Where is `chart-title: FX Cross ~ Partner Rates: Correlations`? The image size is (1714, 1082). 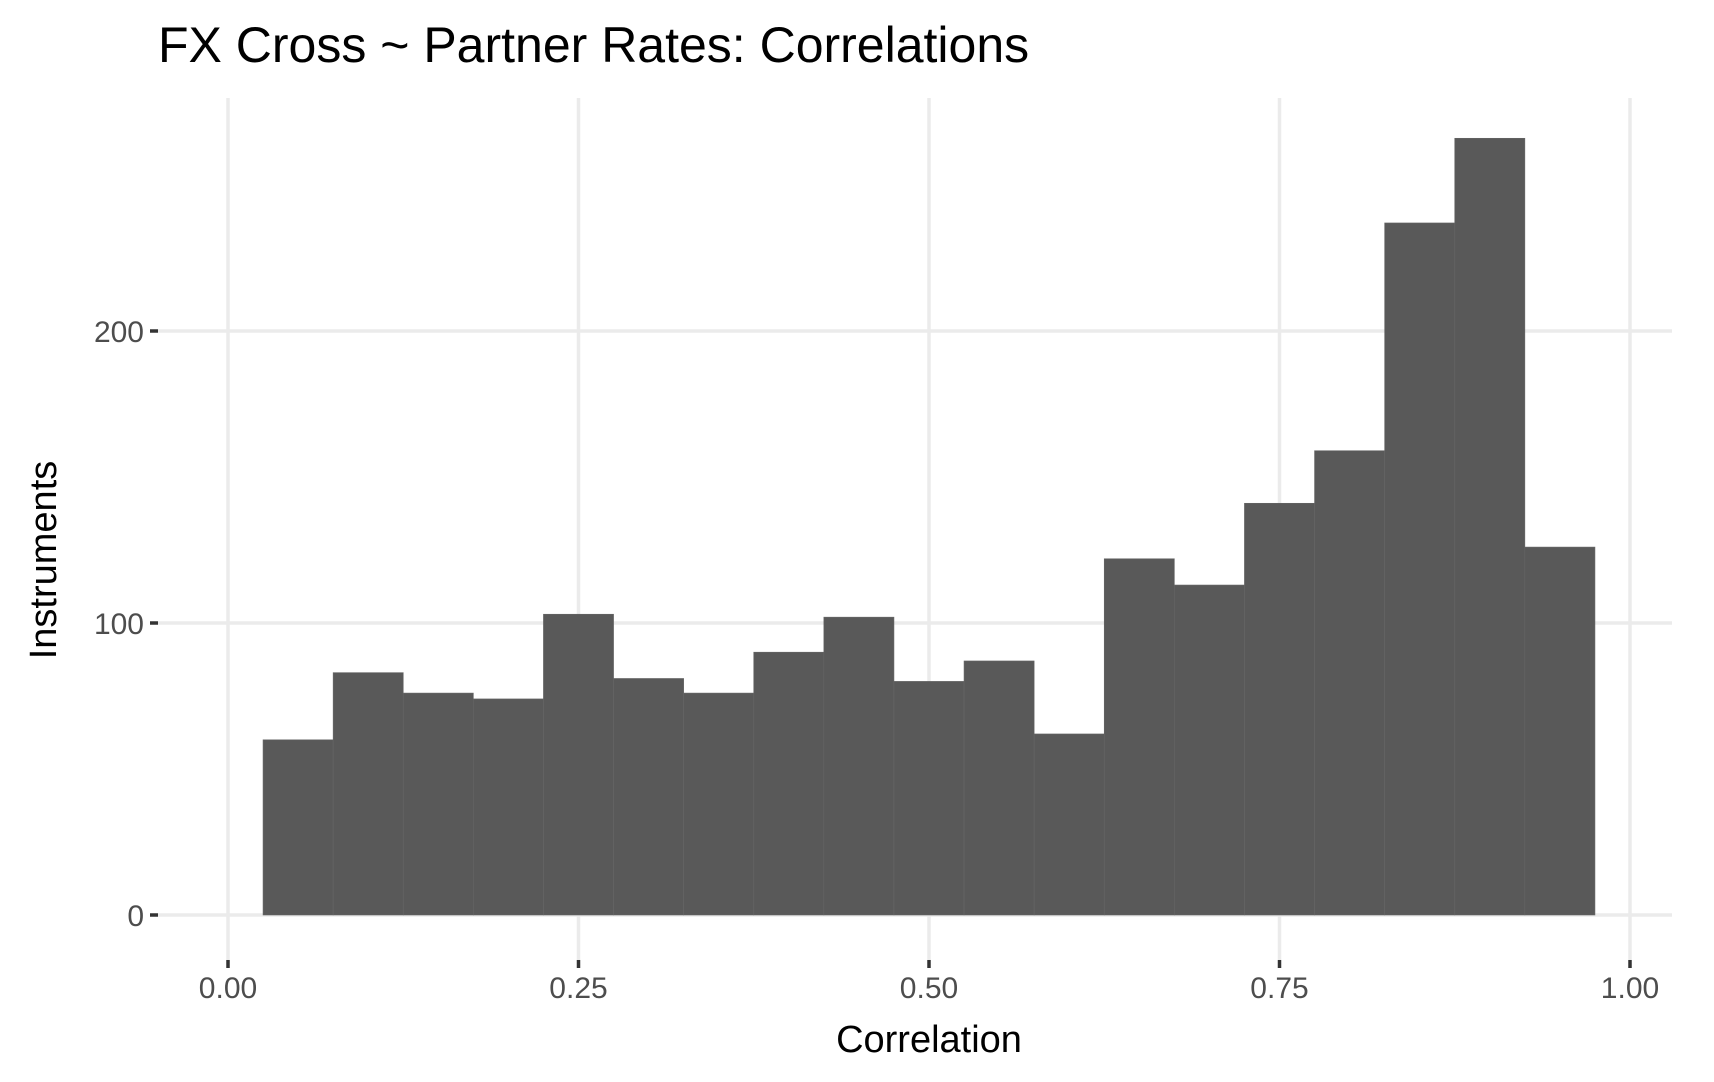 chart-title: FX Cross ~ Partner Rates: Correlations is located at coordinates (593, 45).